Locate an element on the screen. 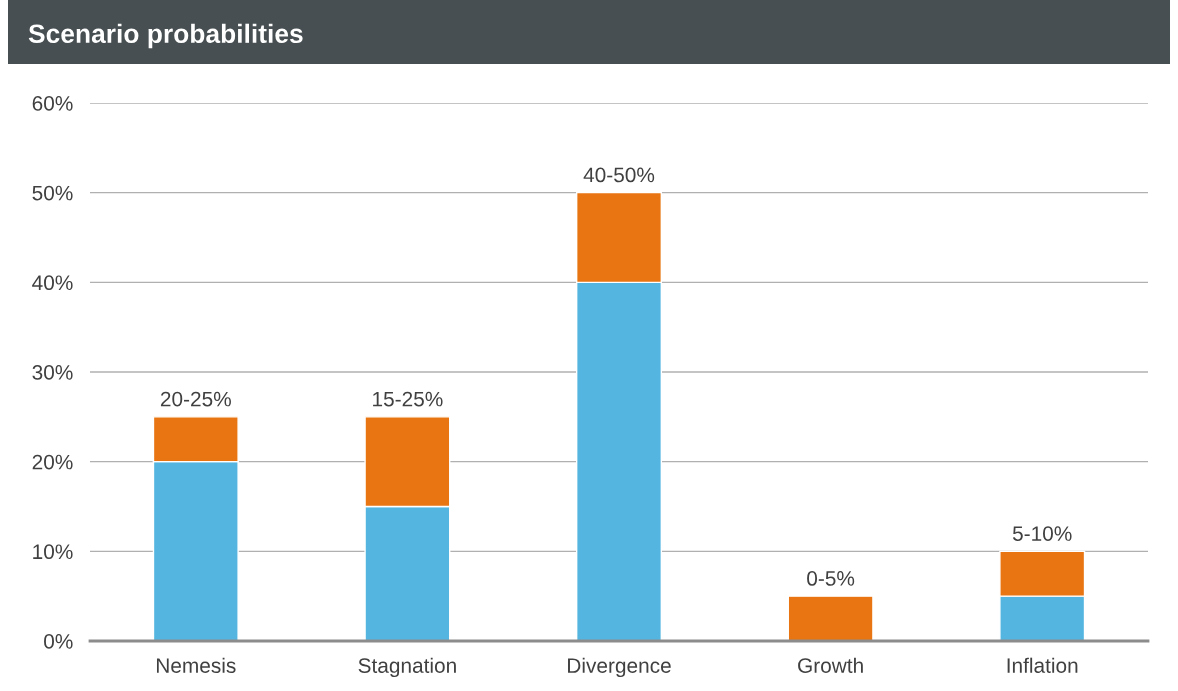  x-tick-label: Stagnation is located at coordinates (407, 667).